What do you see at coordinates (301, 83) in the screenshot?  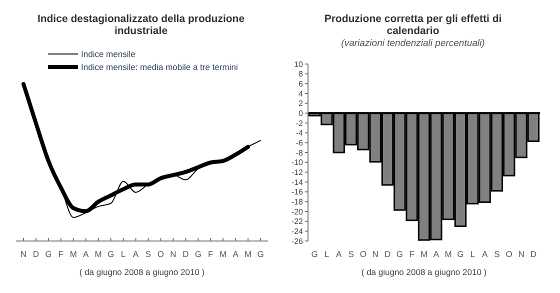 I see `y-tick-label: 6` at bounding box center [301, 83].